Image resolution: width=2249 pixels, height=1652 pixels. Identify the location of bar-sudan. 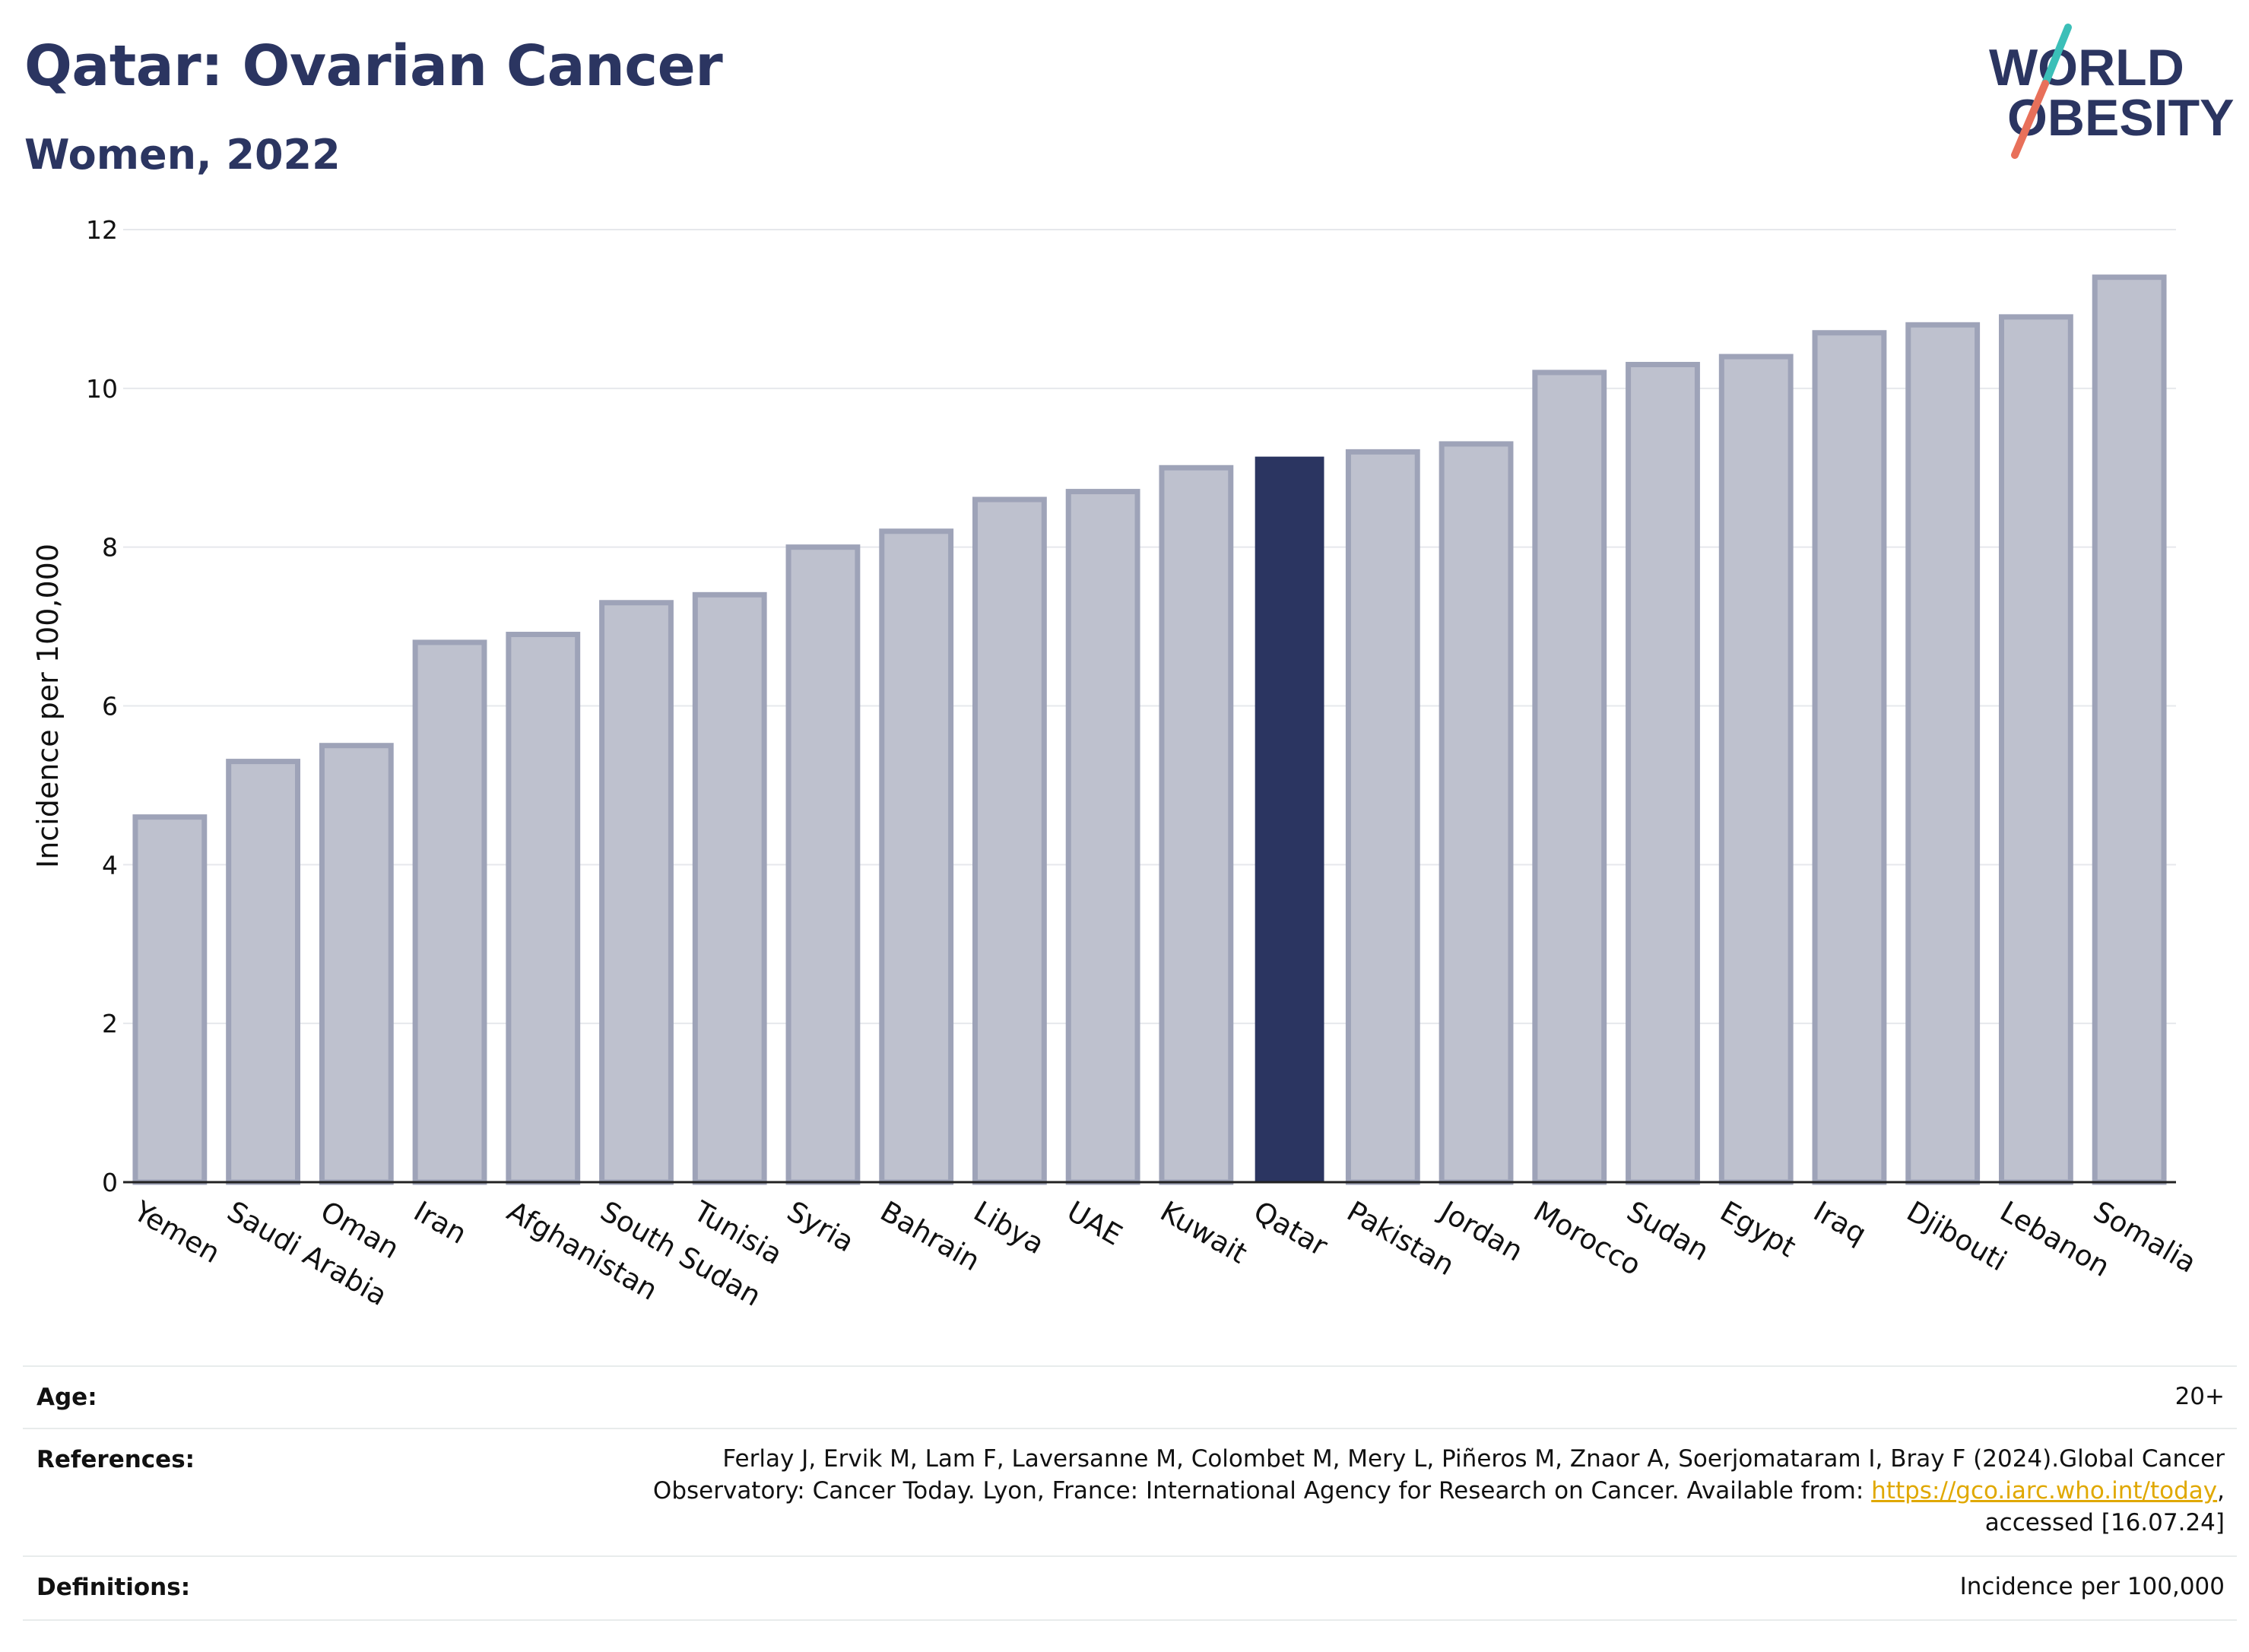
(1663, 773).